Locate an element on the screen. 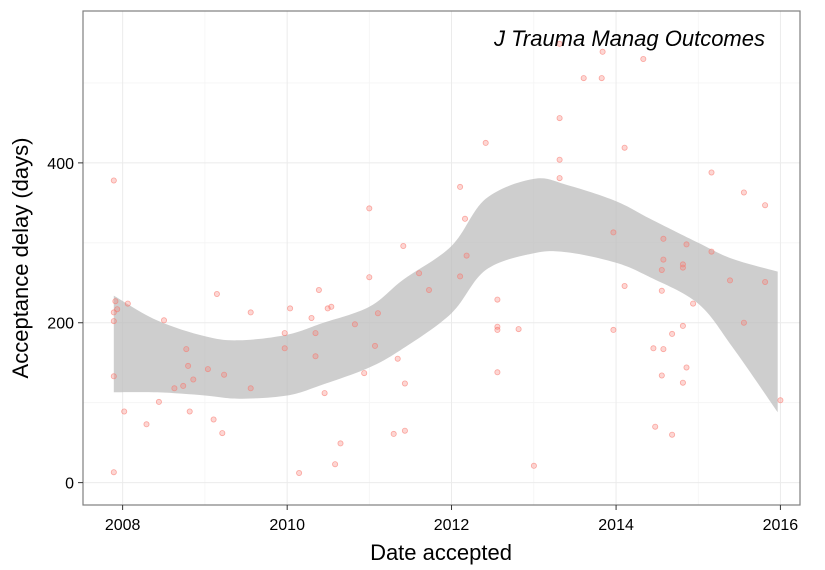 The image size is (825, 570). x-tick-label: 2016 is located at coordinates (781, 525).